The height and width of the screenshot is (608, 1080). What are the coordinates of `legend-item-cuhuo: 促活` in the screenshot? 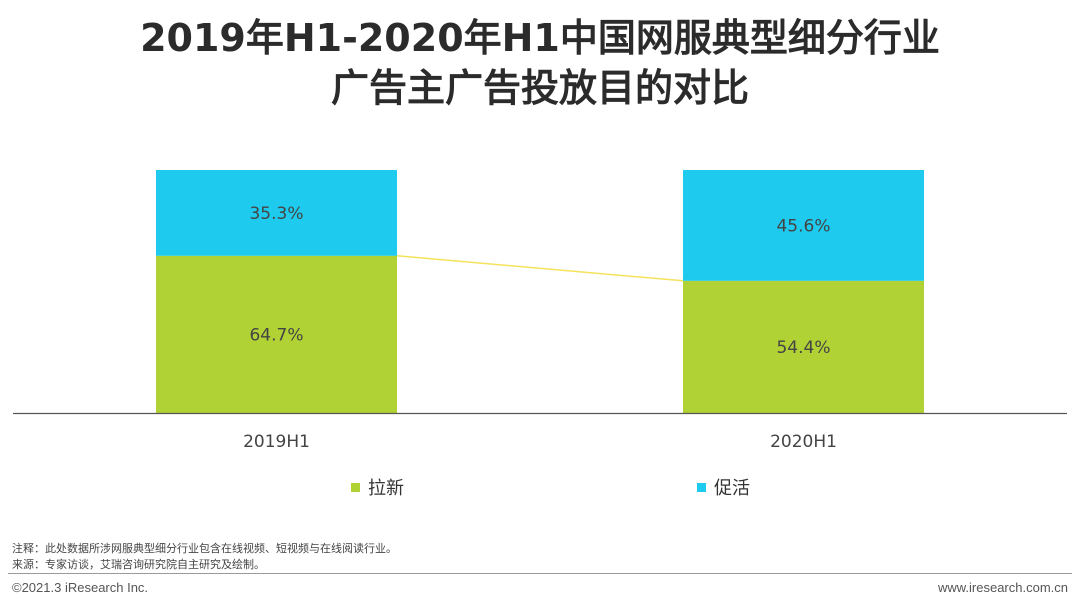 It's located at (723, 487).